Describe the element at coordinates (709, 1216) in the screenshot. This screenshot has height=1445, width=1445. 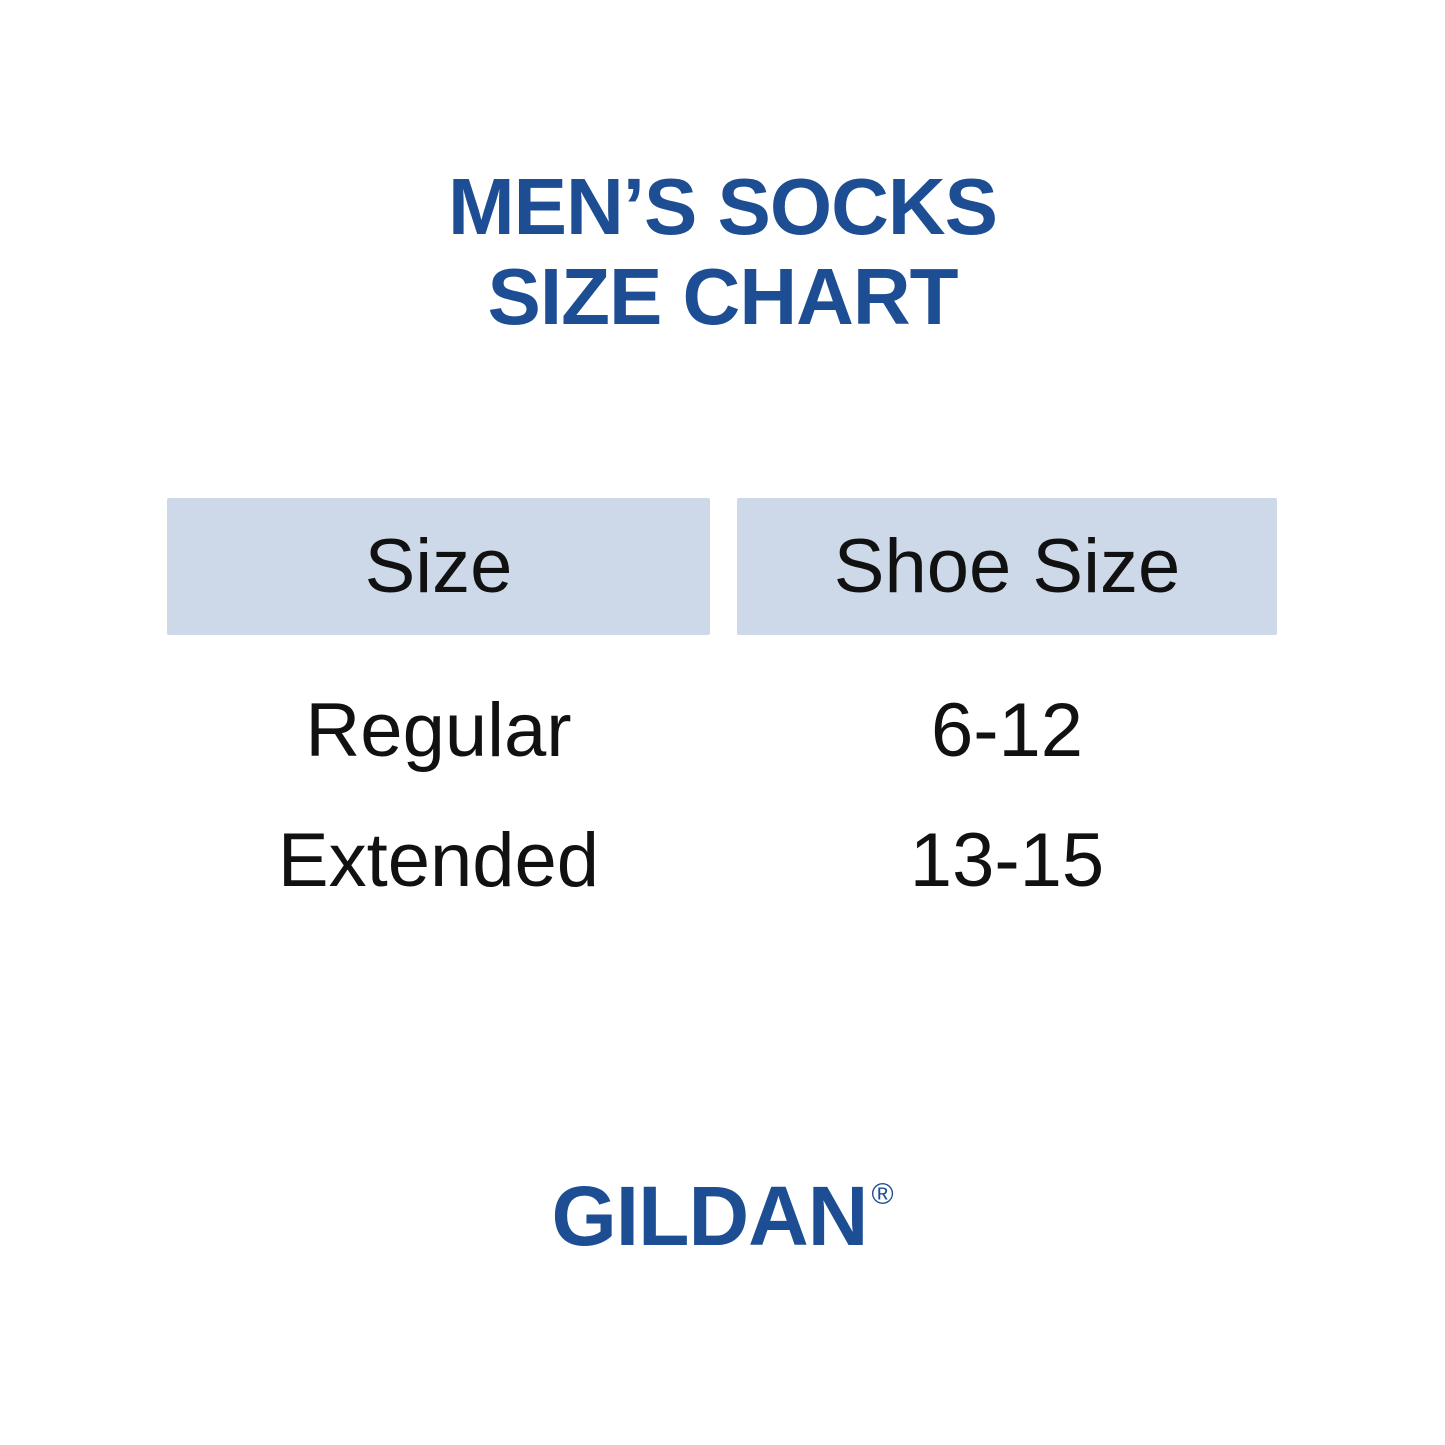
I see `brand-logo-text: GILDAN` at that location.